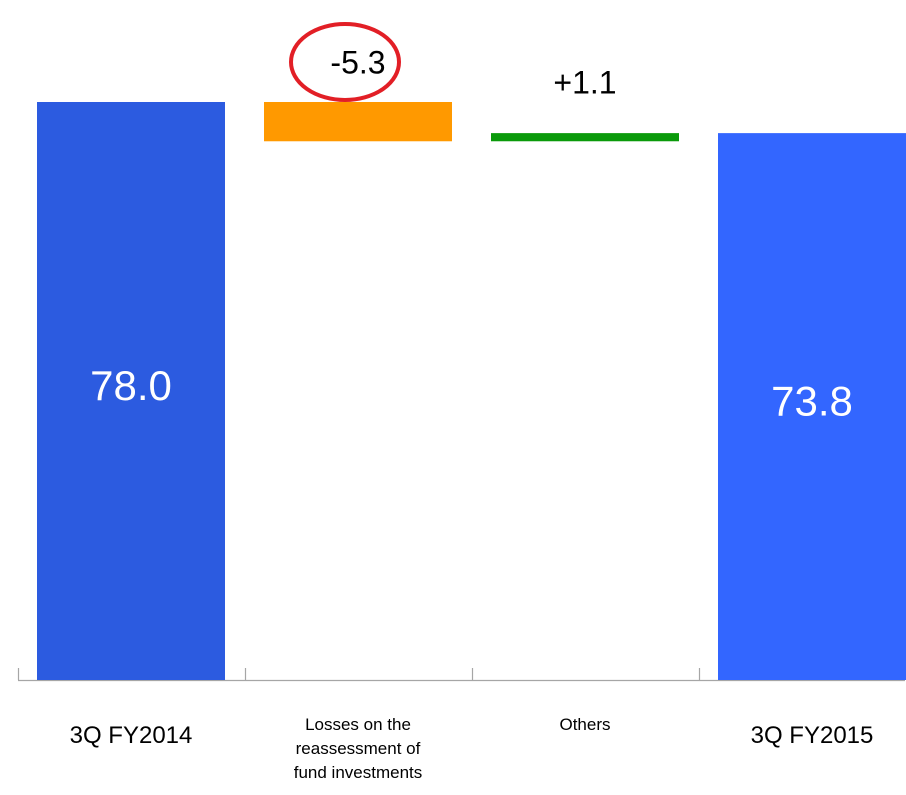 The height and width of the screenshot is (795, 906). Describe the element at coordinates (812, 735) in the screenshot. I see `category-label-line: 3Q FY2015` at that location.